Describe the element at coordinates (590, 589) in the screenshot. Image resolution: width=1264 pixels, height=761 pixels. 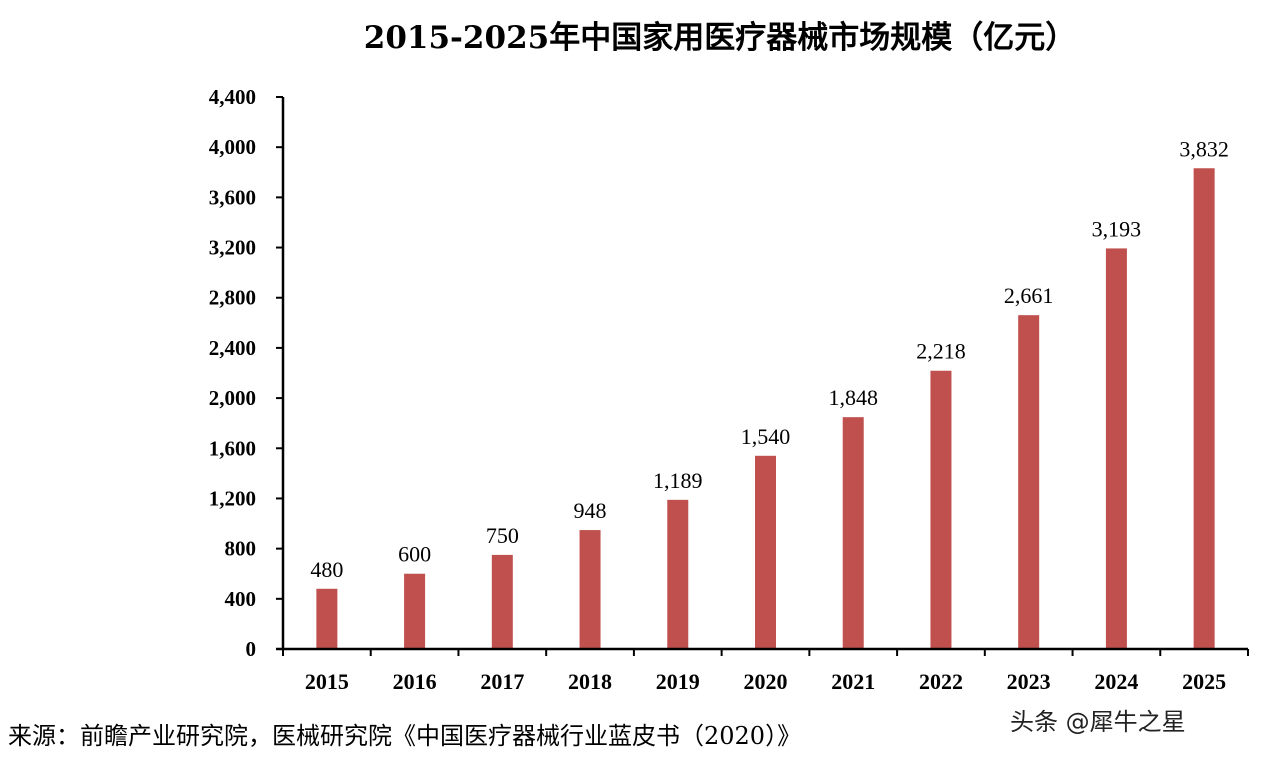
I see `bar-2018` at that location.